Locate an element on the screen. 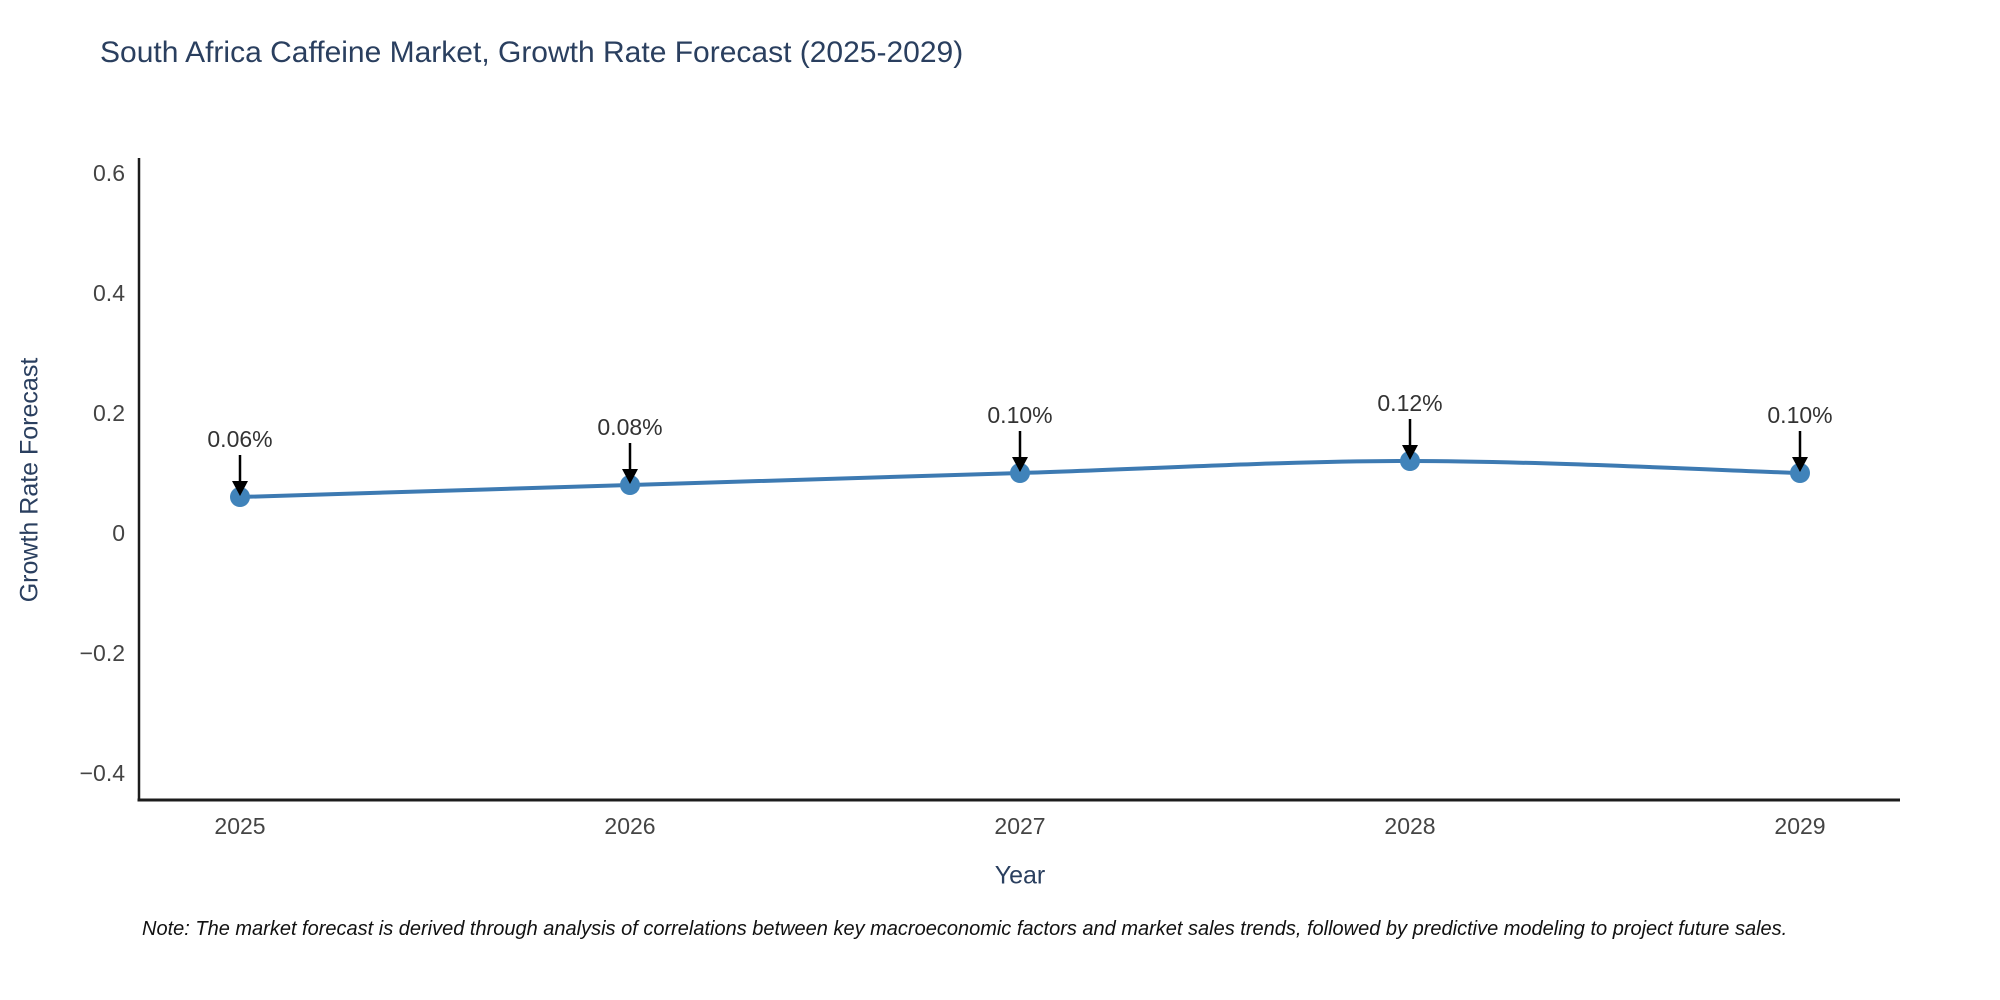 Image resolution: width=2000 pixels, height=1000 pixels. x-tick-label: 2025 is located at coordinates (239, 826).